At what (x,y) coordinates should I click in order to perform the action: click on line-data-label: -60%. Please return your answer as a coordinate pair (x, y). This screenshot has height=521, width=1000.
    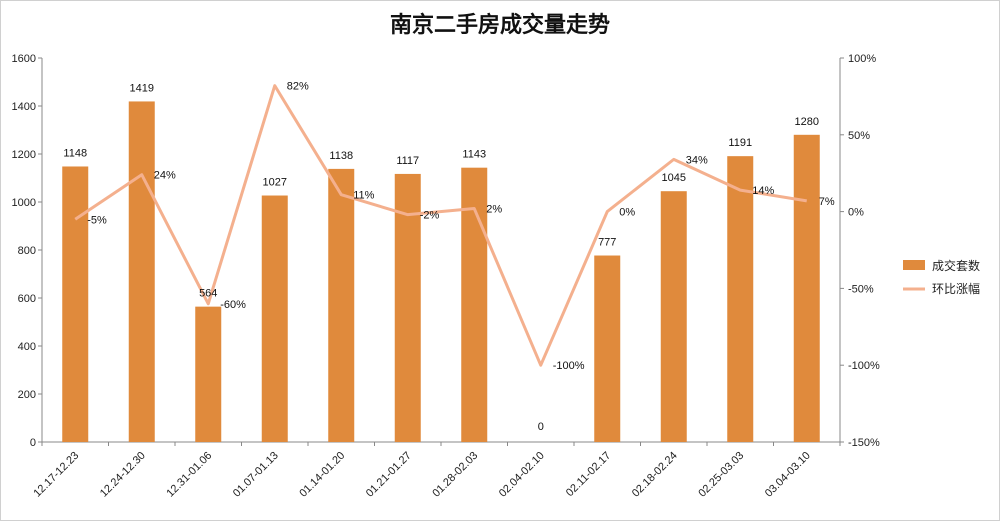
    Looking at the image, I should click on (233, 305).